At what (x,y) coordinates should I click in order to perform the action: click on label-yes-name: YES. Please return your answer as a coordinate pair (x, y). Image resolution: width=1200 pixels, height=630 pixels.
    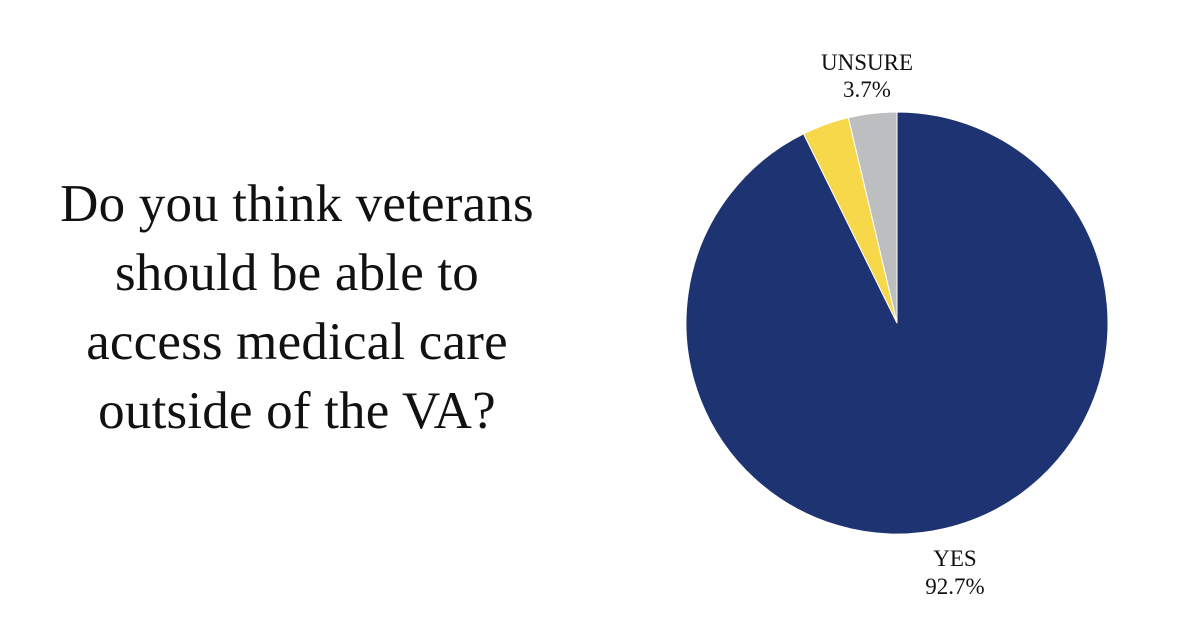
    Looking at the image, I should click on (954, 558).